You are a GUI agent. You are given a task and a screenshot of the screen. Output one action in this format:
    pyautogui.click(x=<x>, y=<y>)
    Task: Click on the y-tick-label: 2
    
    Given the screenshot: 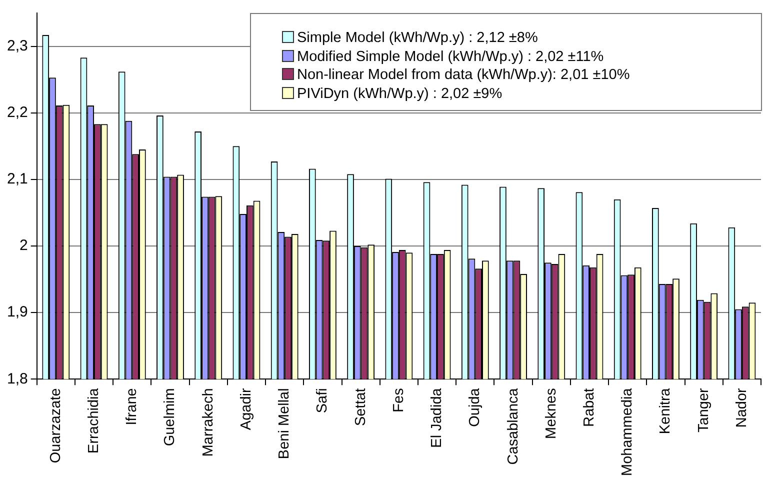 What is the action you would take?
    pyautogui.click(x=24, y=245)
    